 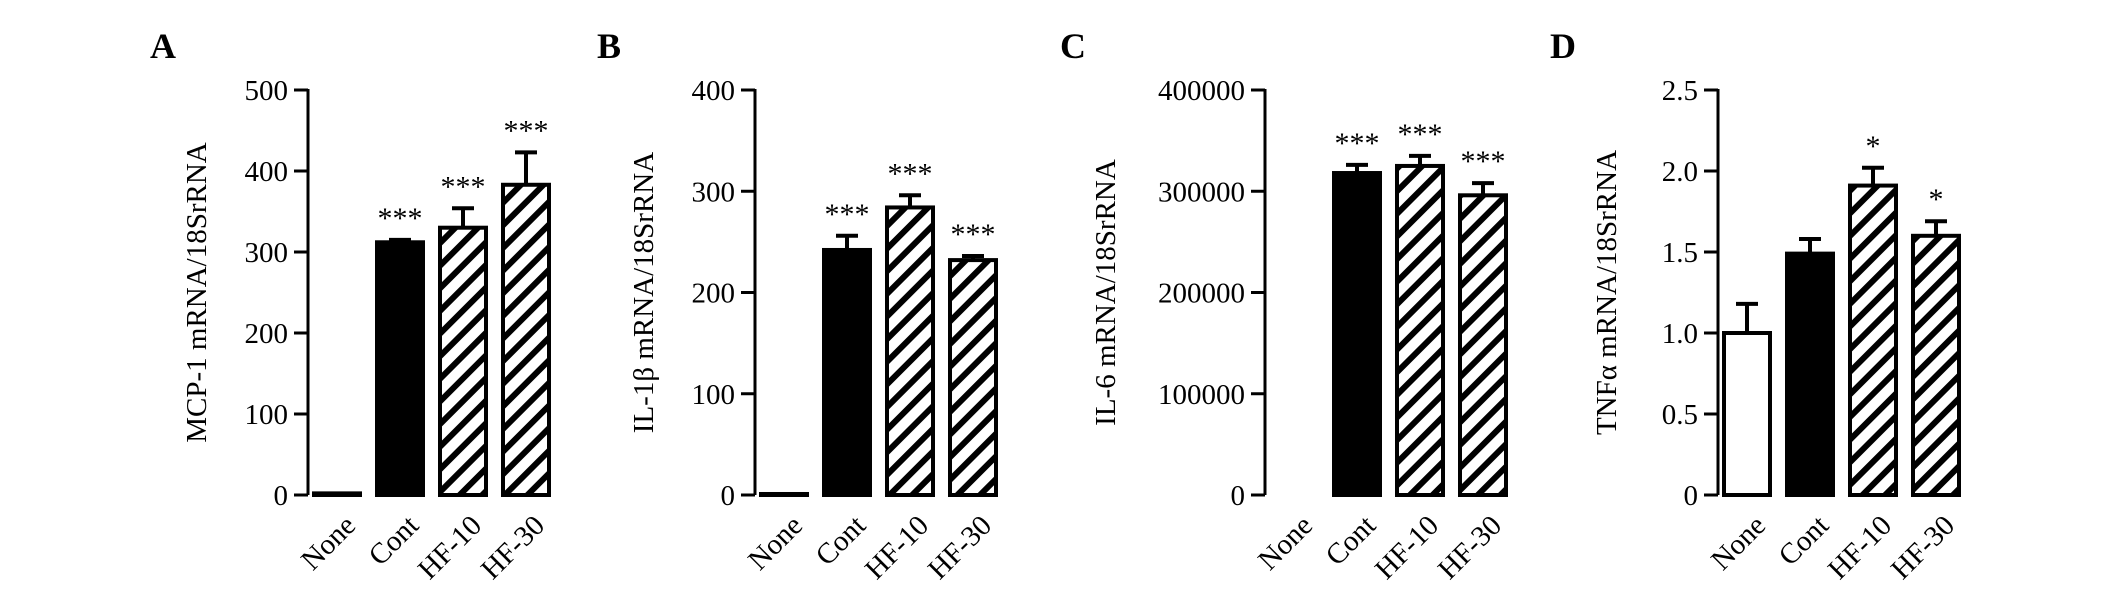 I want to click on panel-letter: B, so click(x=609, y=46).